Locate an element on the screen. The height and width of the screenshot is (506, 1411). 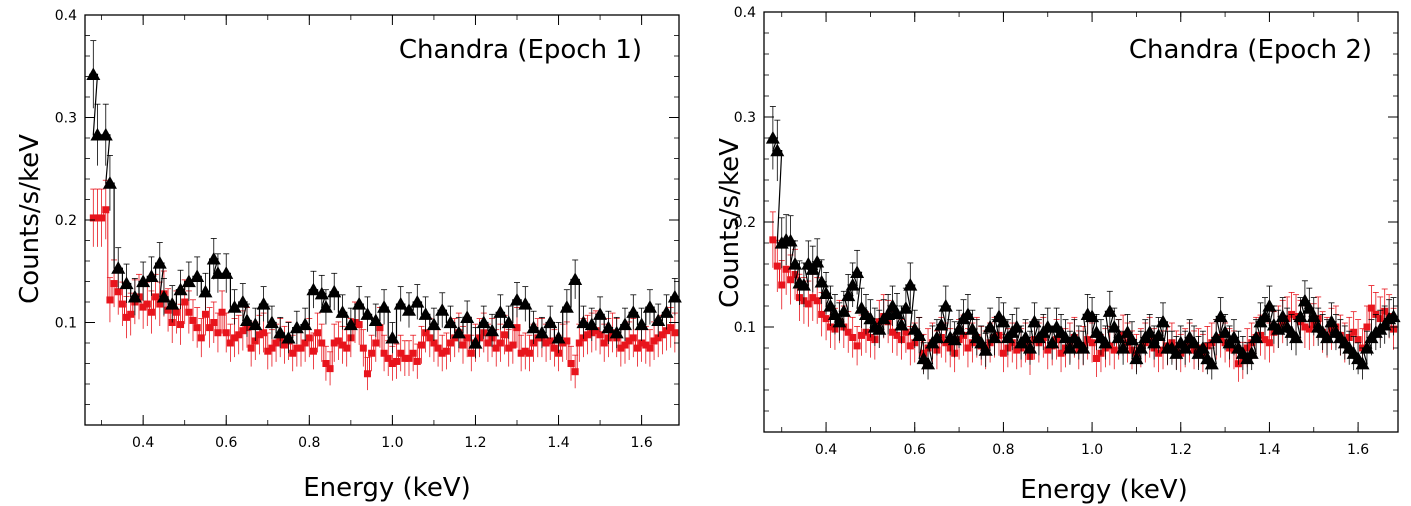
x-tick-label: 1.6 is located at coordinates (1358, 450).